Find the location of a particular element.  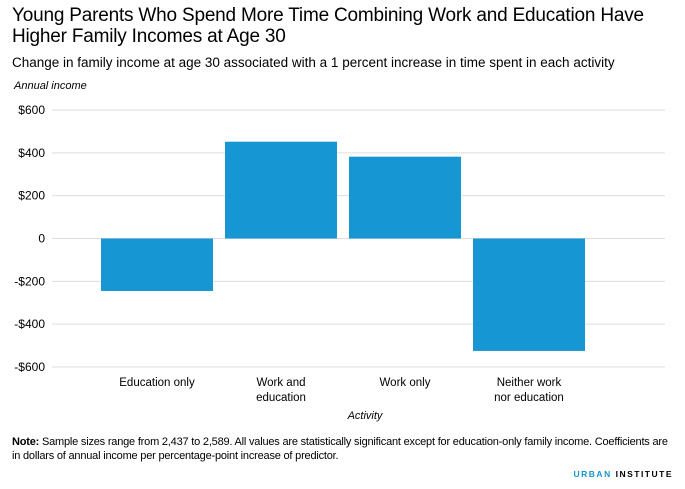

y-axis-label: Annual income is located at coordinates (50, 86).